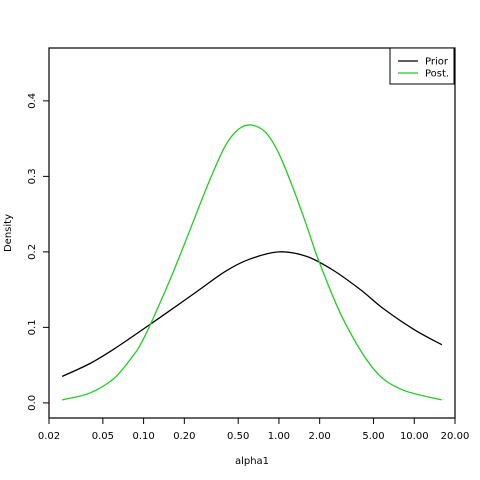  What do you see at coordinates (373, 436) in the screenshot?
I see `x-tick-label-7: 5.00` at bounding box center [373, 436].